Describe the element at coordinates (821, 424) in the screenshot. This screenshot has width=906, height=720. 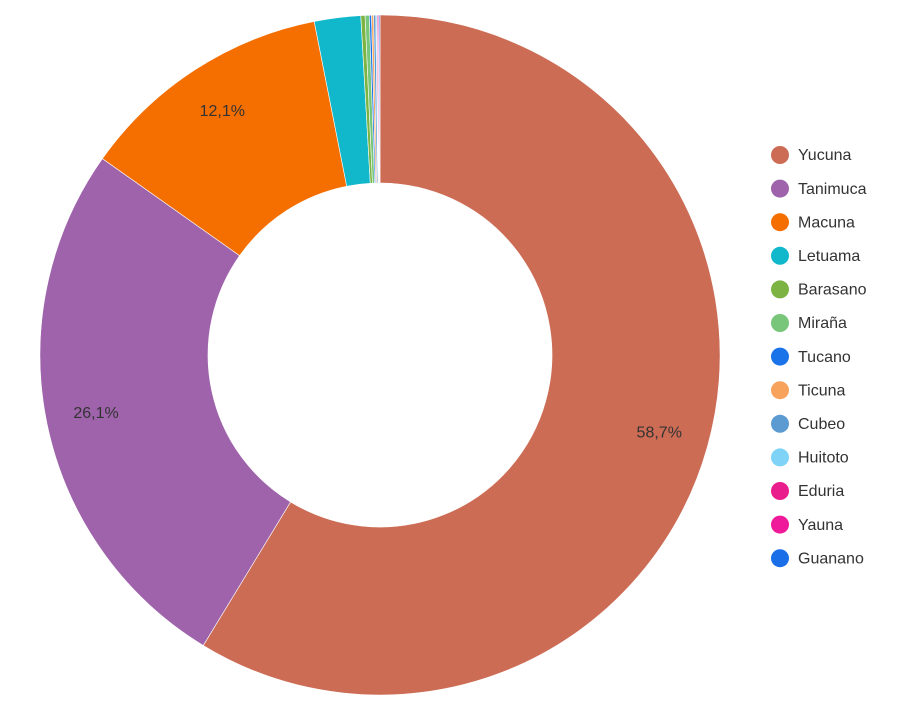
I see `legend-label: Cubeo` at that location.